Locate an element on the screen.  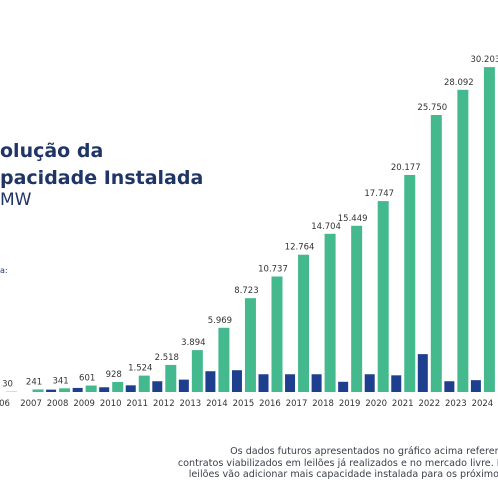
annual-bar-2024 is located at coordinates (475, 386).